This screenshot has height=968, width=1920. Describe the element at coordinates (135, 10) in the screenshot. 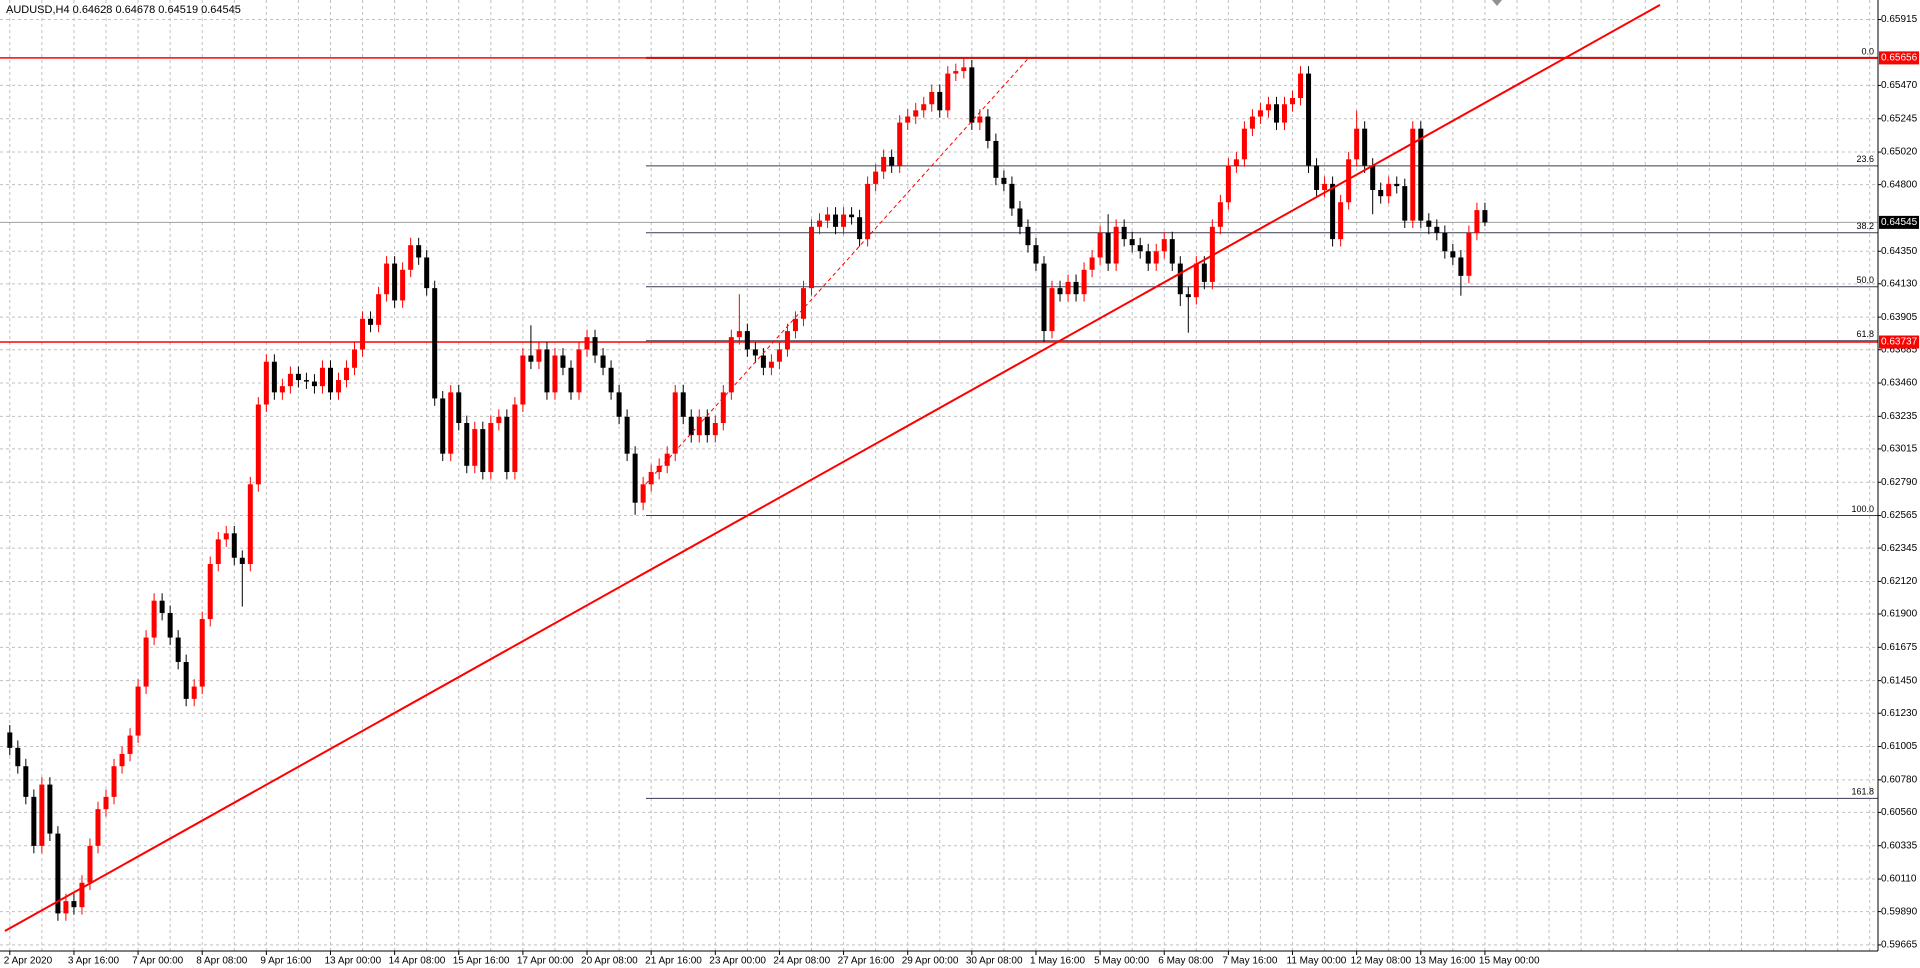

I see `last-high: 0.64678` at that location.